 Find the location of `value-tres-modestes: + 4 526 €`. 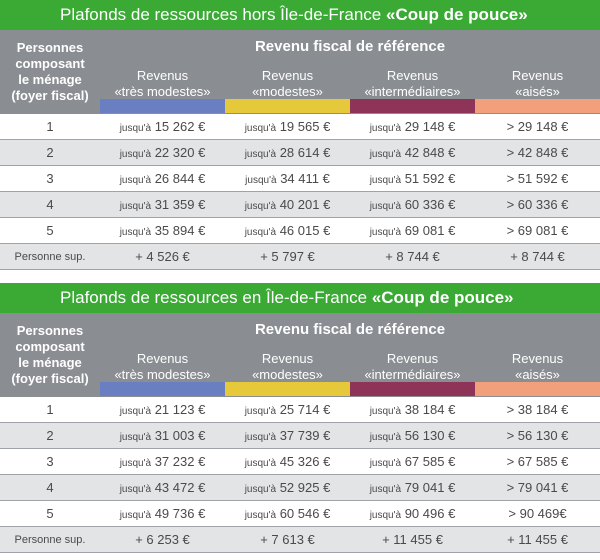

value-tres-modestes: + 4 526 € is located at coordinates (162, 256).